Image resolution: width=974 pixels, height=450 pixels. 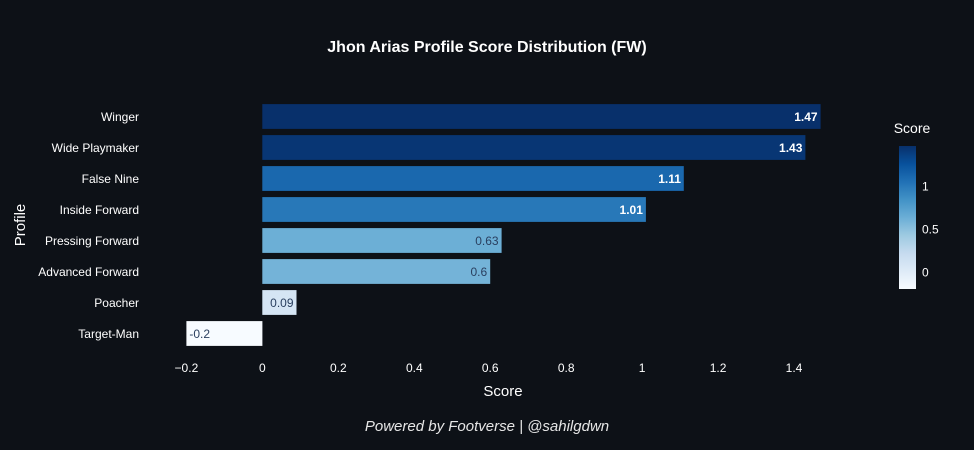 I want to click on y-tick-label: Wide Playmaker, so click(x=95, y=148).